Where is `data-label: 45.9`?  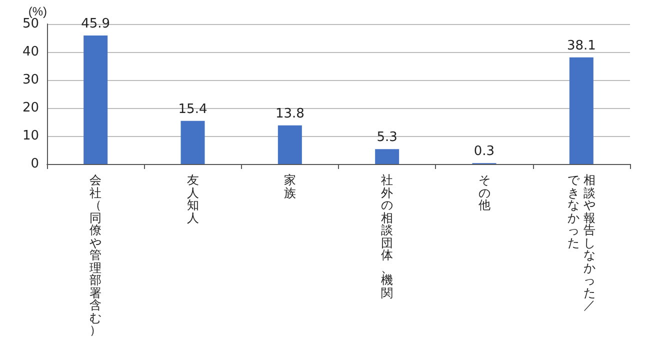 data-label: 45.9 is located at coordinates (95, 24).